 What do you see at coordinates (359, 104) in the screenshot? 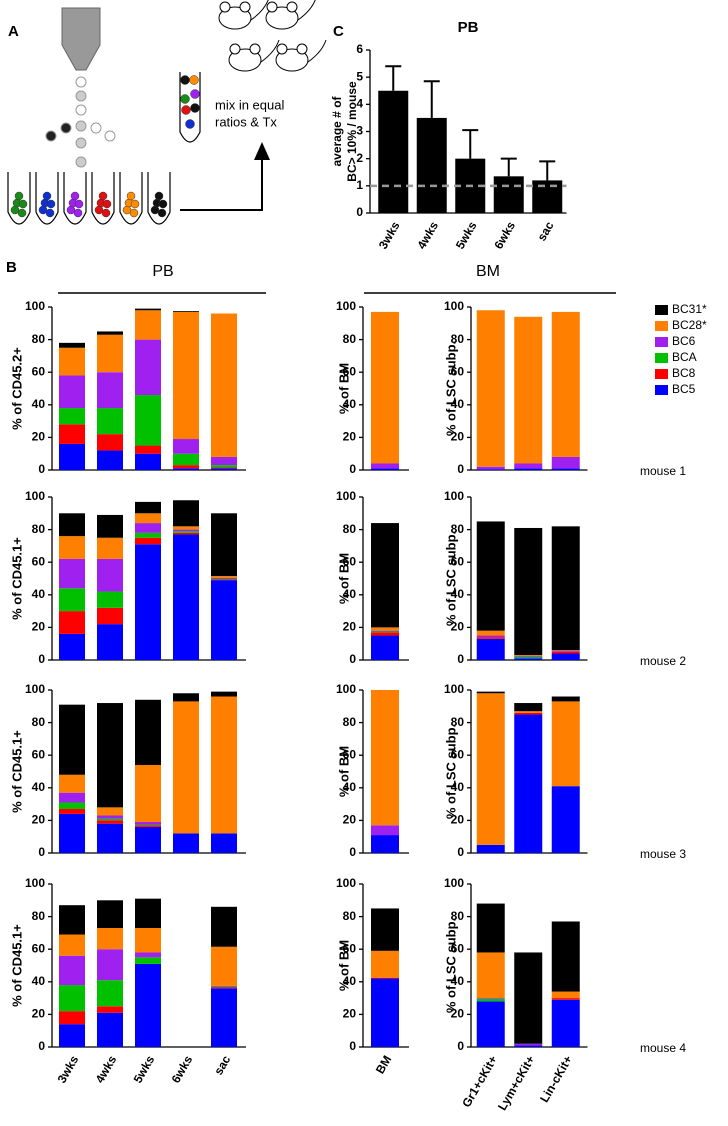
I see `y-tick-label: 4` at bounding box center [359, 104].